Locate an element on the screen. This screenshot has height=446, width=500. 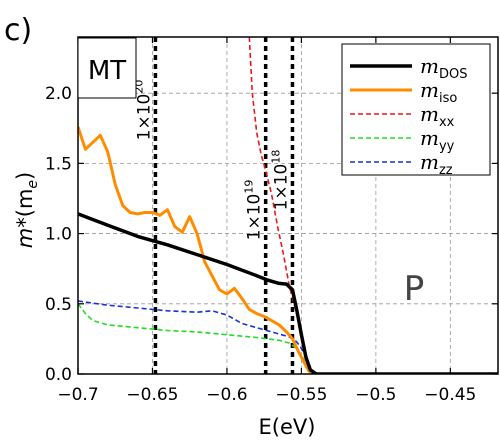
x-tick-label-4: −0.5 is located at coordinates (375, 395).